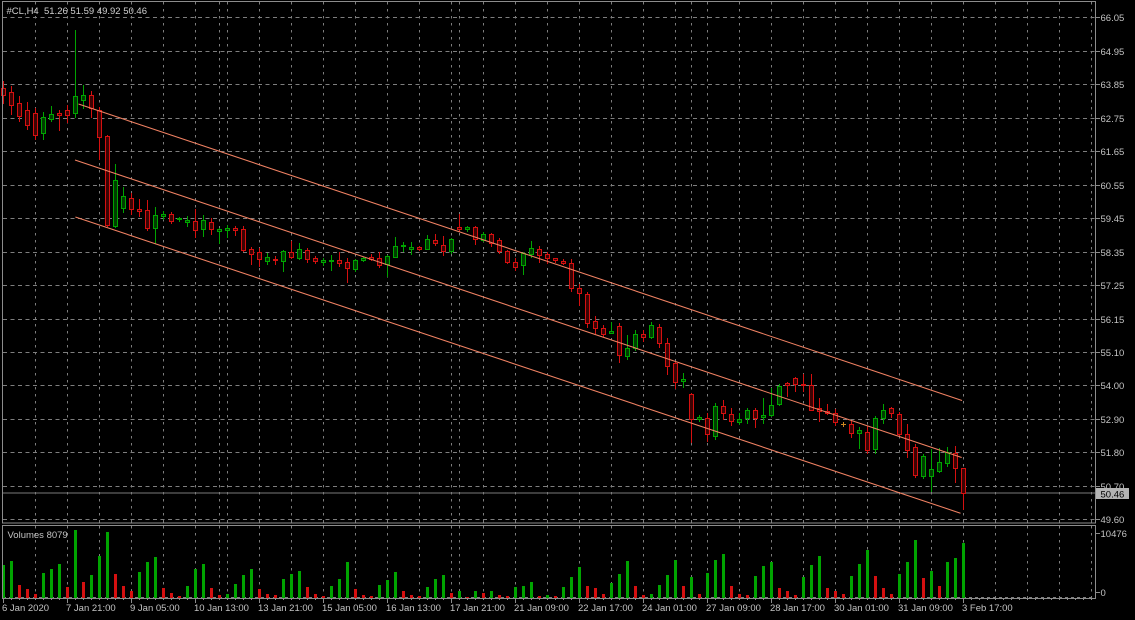  What do you see at coordinates (1113, 520) in the screenshot?
I see `svg-text: 49.60` at bounding box center [1113, 520].